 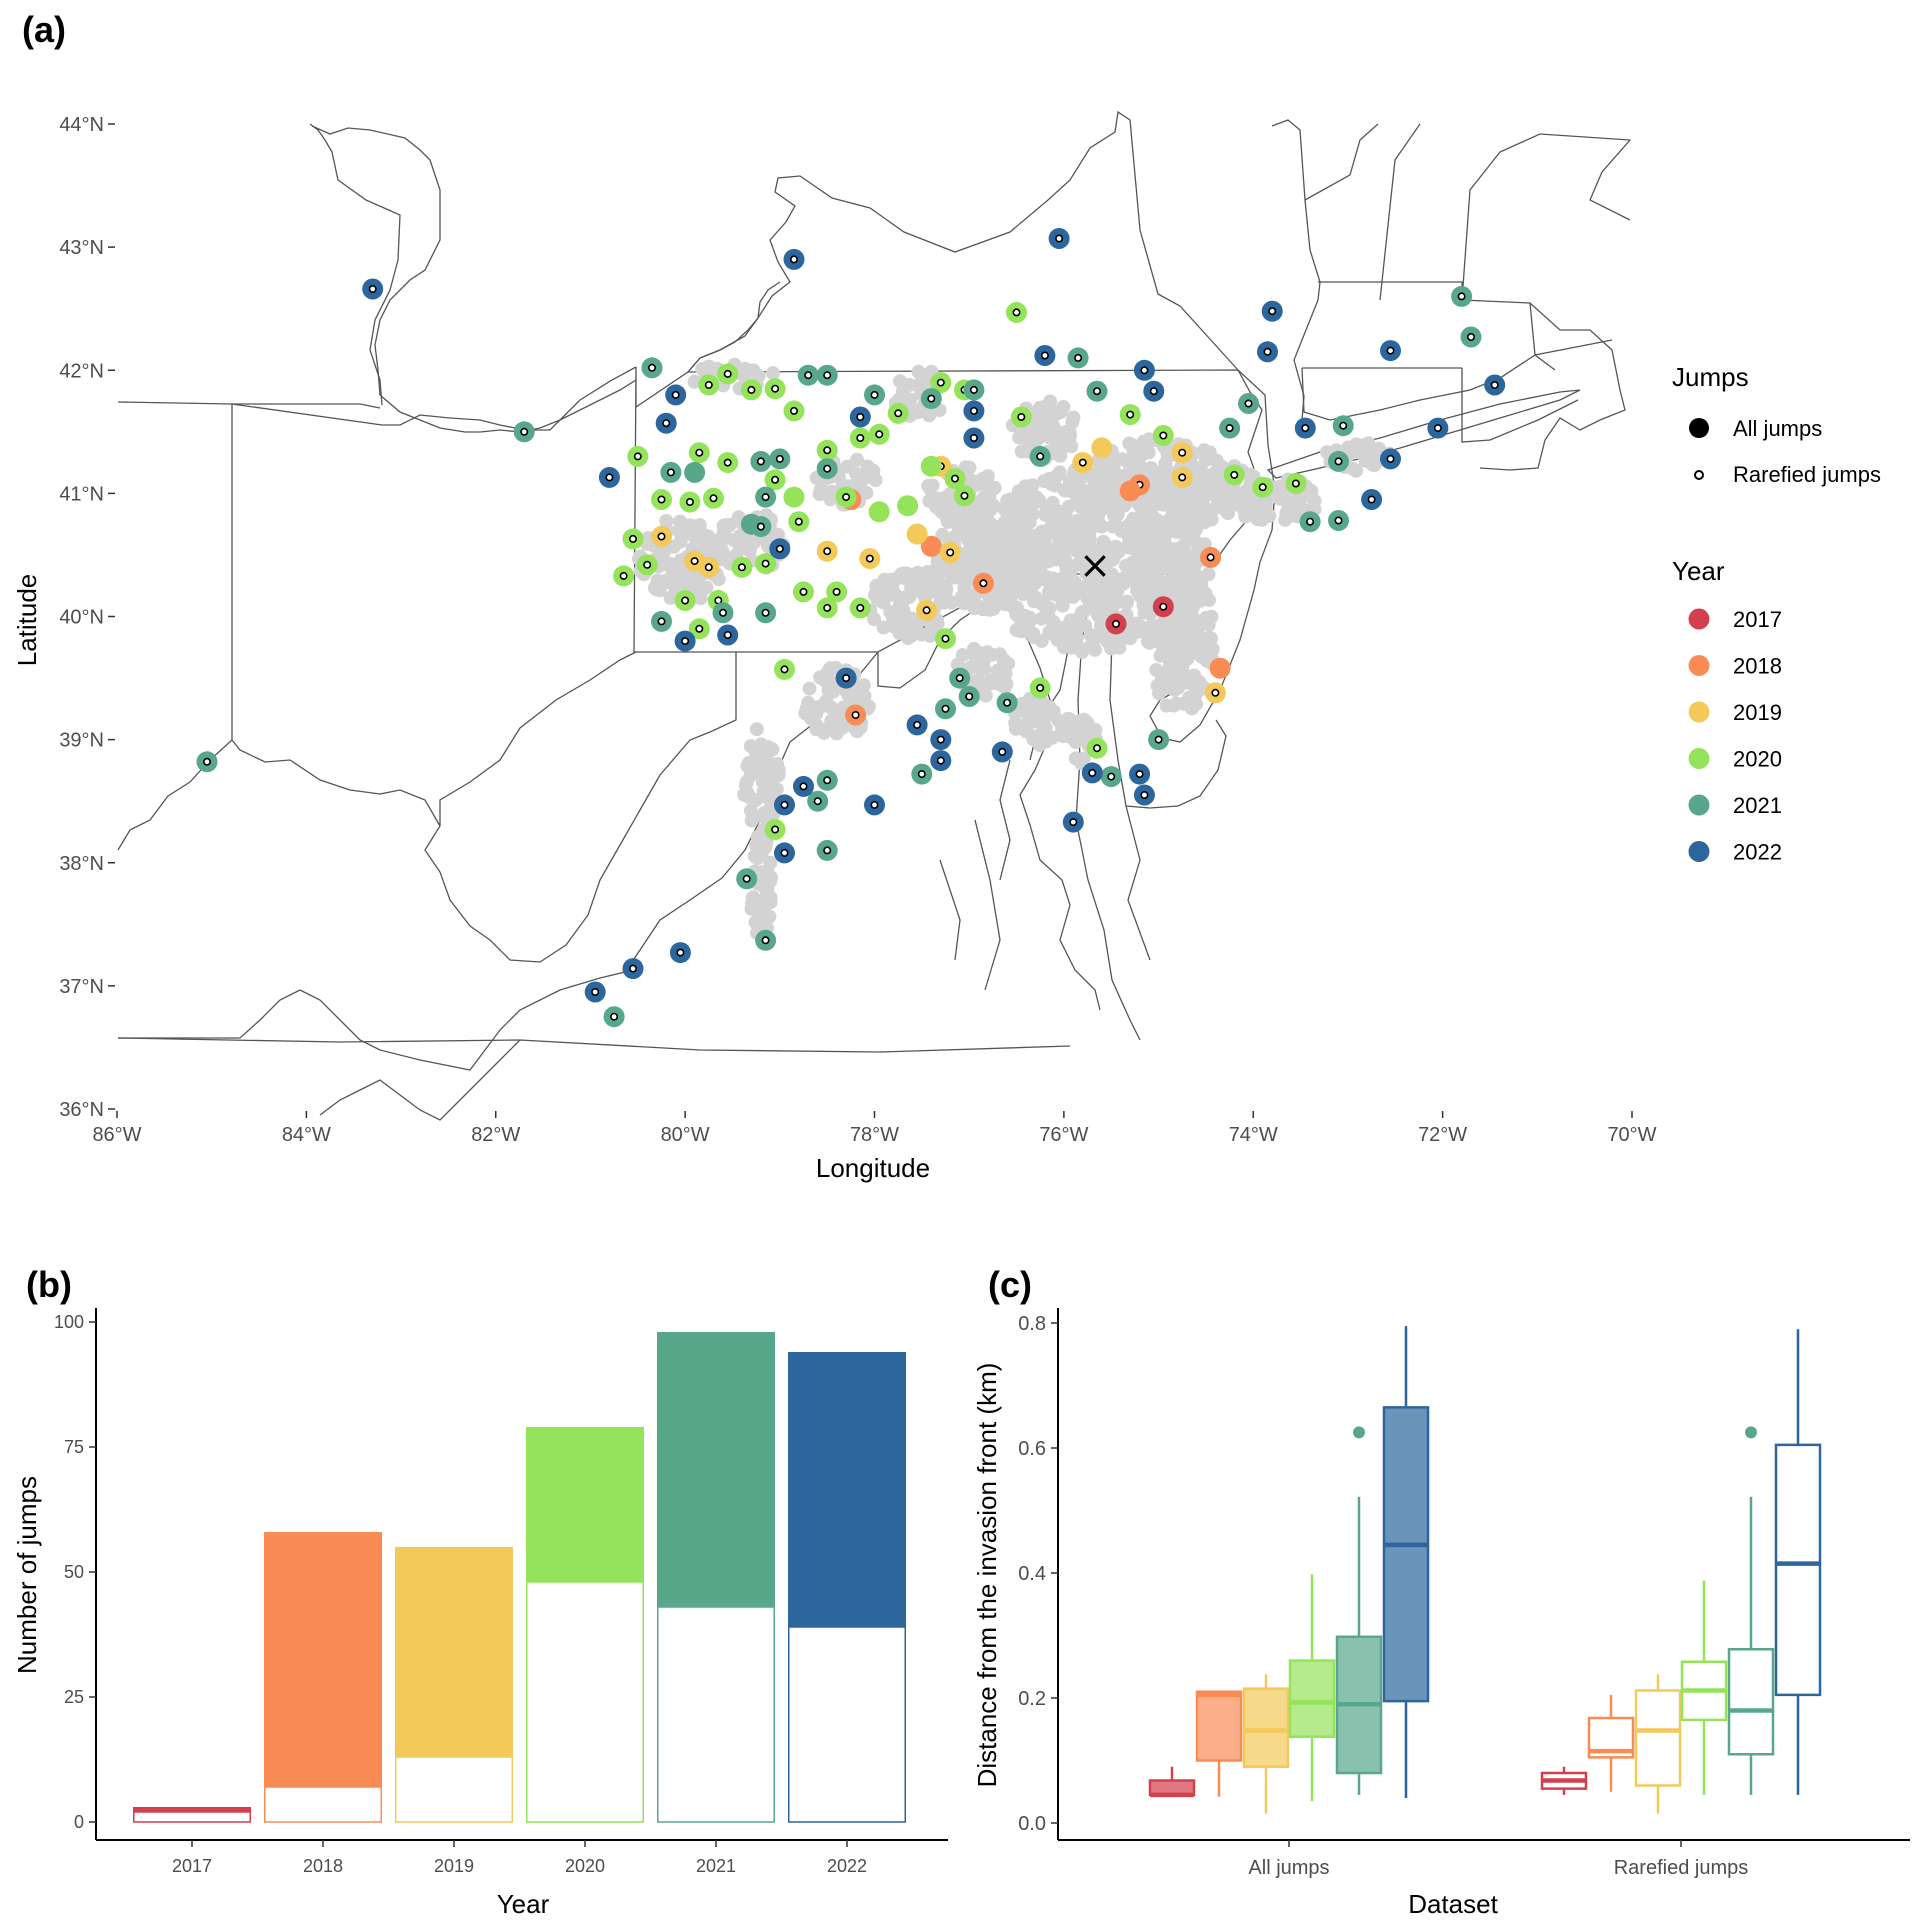 What do you see at coordinates (1359, 1432) in the screenshot?
I see `outlier-2021` at bounding box center [1359, 1432].